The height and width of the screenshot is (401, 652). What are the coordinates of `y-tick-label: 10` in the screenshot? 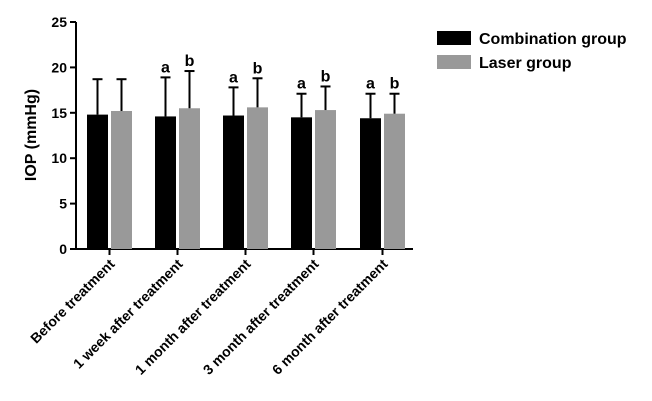 It's located at (59, 158).